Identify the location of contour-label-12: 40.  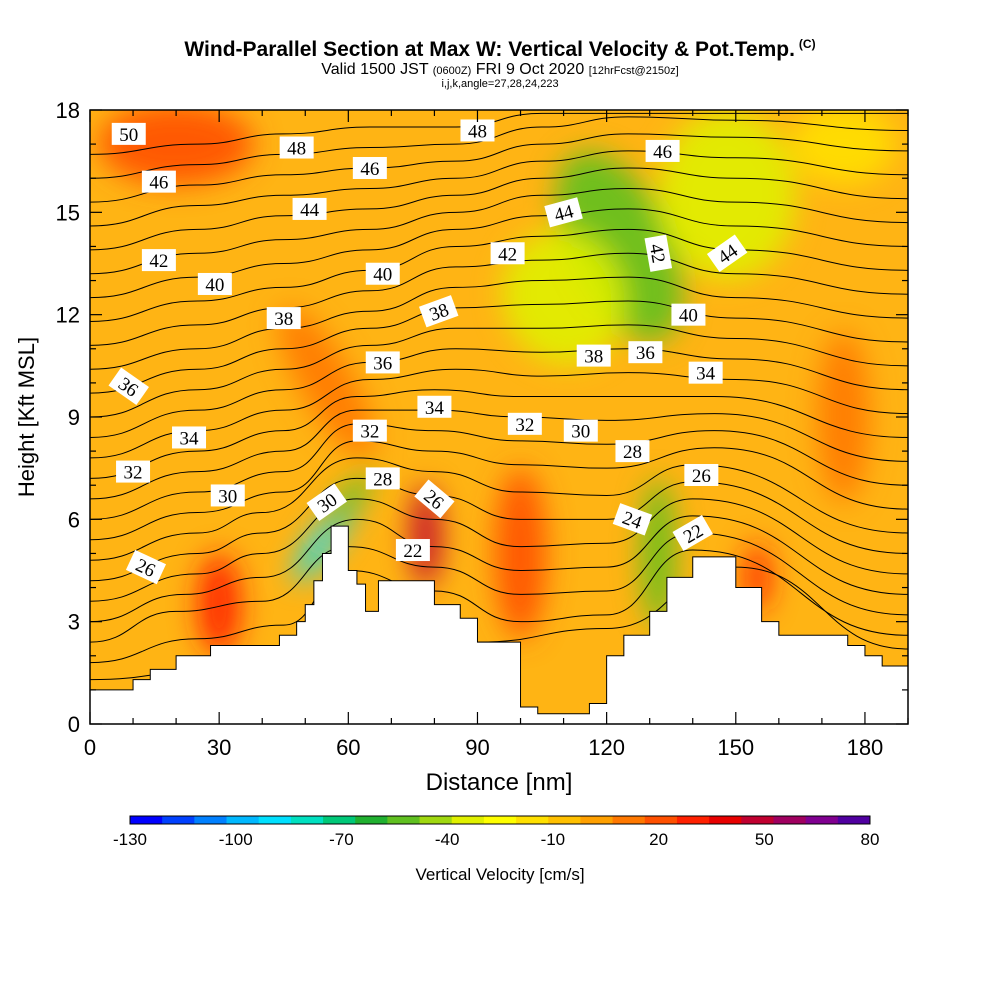
(214, 284).